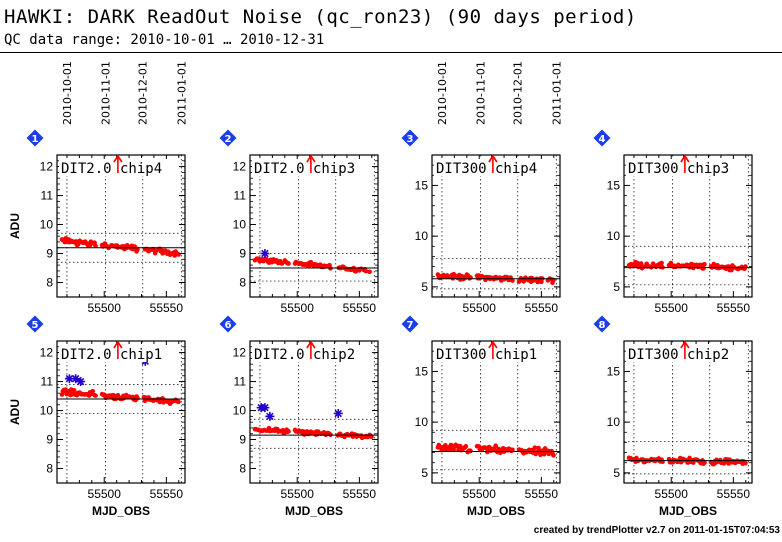  I want to click on panel-badge-number: 3, so click(410, 139).